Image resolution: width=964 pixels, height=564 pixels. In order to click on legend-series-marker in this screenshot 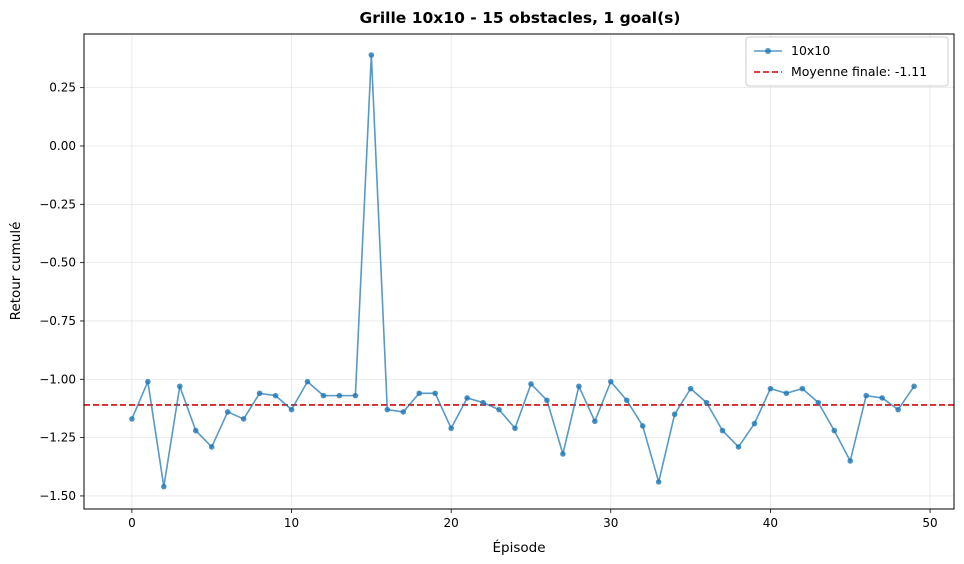, I will do `click(768, 51)`.